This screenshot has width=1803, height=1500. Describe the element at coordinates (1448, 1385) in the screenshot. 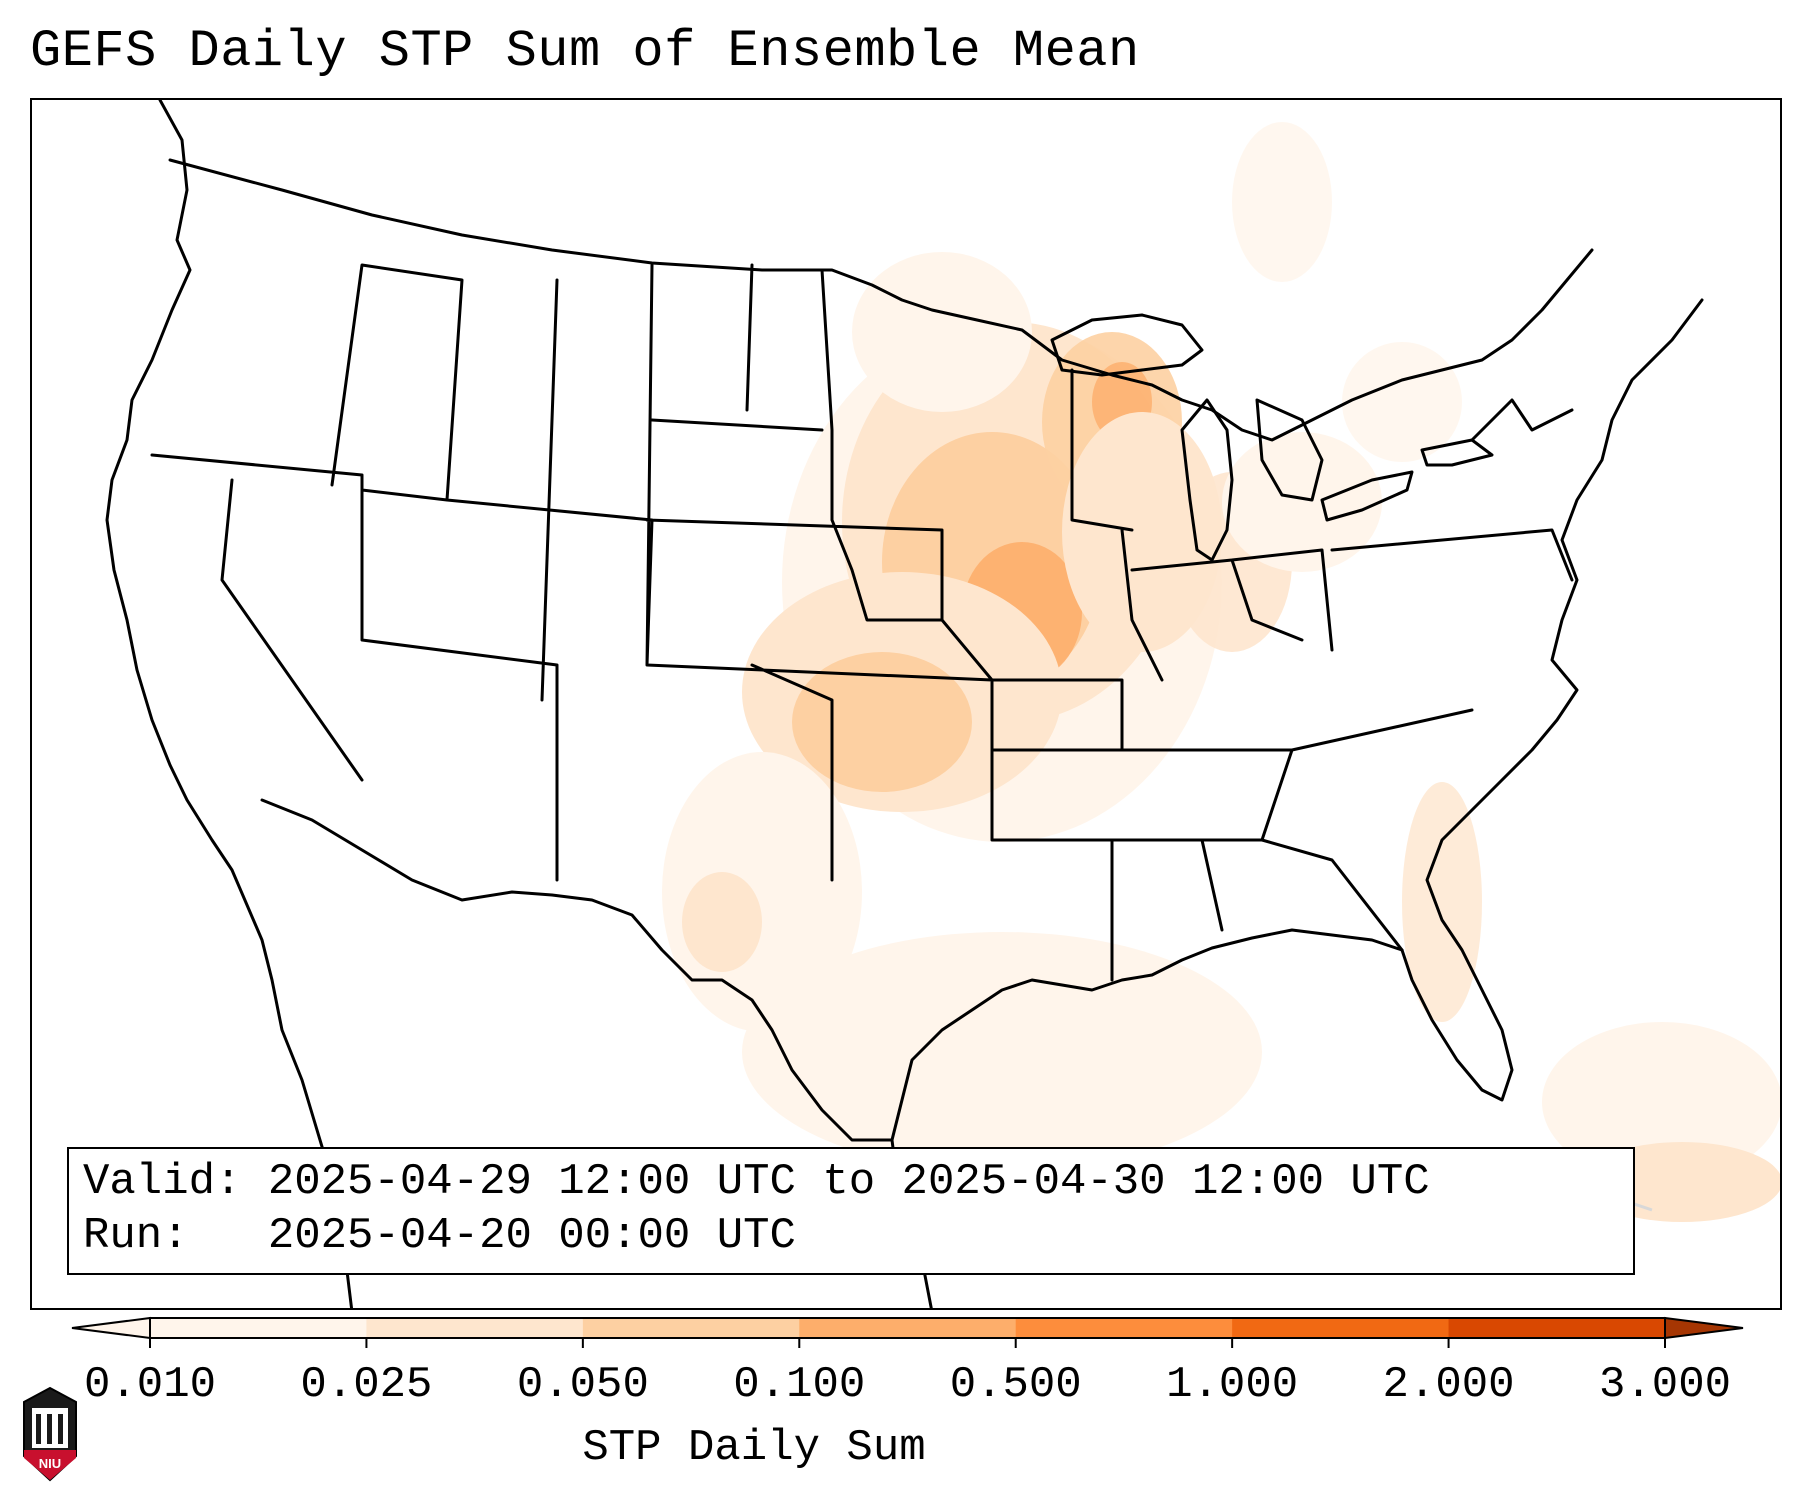

I see `colorbar-tick-label: 2.000` at that location.